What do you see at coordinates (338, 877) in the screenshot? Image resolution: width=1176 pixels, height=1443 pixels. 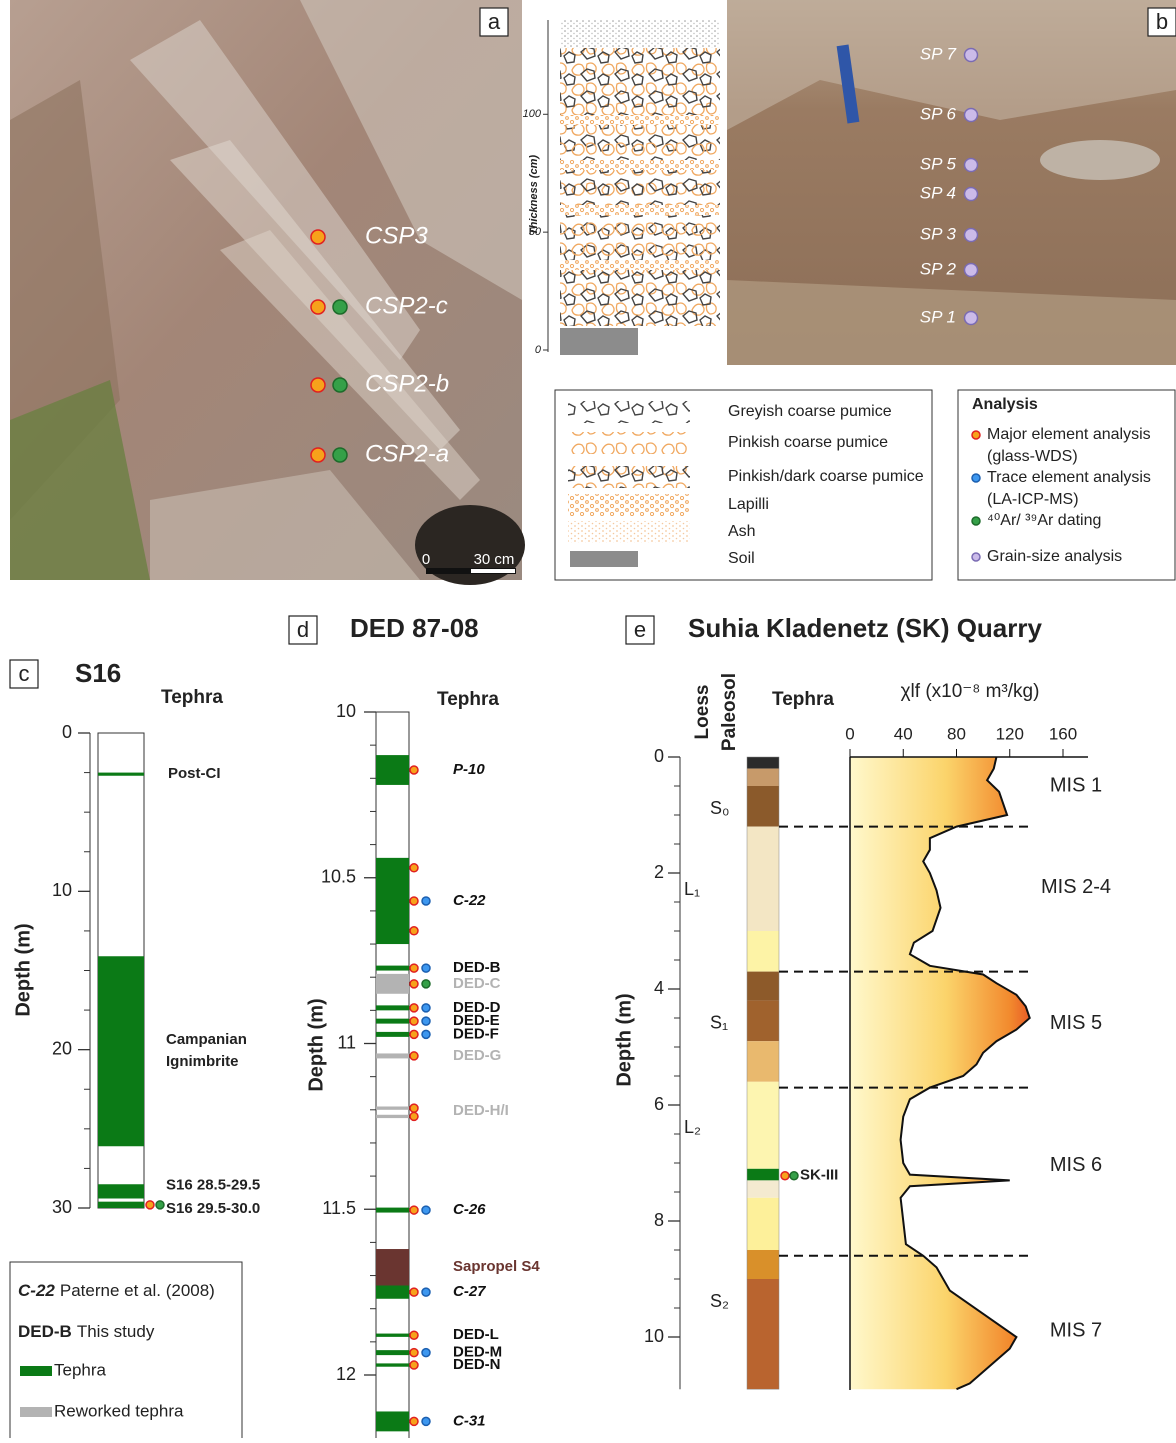 I see `y-tick-label: 10.5` at bounding box center [338, 877].